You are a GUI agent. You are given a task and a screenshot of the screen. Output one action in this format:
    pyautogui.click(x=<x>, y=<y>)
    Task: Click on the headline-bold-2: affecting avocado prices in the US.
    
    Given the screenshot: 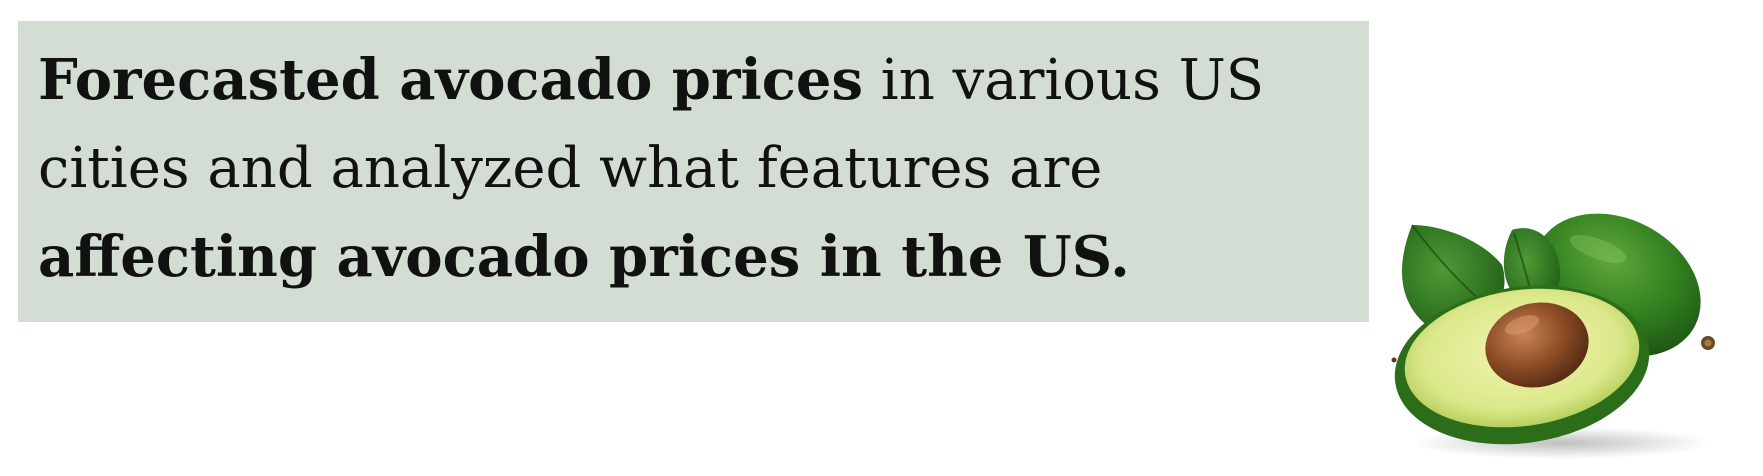 What is the action you would take?
    pyautogui.click(x=584, y=257)
    